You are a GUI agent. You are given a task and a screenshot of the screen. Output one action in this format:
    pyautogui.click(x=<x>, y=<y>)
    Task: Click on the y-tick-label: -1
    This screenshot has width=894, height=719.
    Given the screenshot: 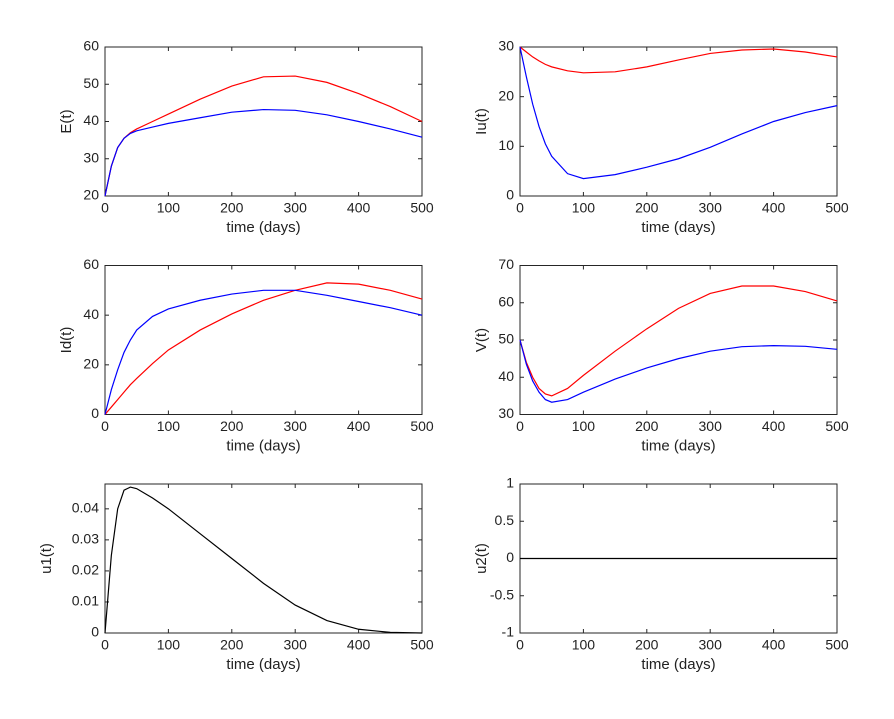 What is the action you would take?
    pyautogui.click(x=508, y=632)
    